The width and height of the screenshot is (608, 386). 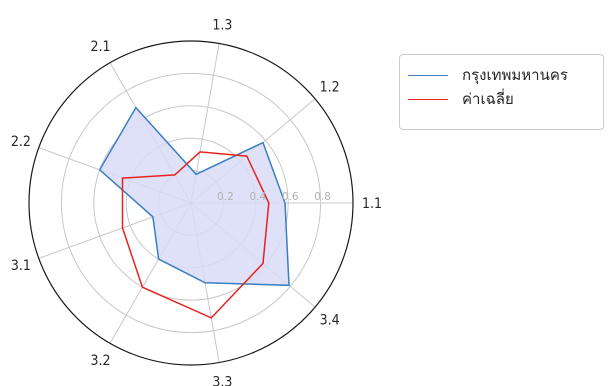 I want to click on legend-item-average: ค่าเฉลี่ย, so click(x=461, y=99).